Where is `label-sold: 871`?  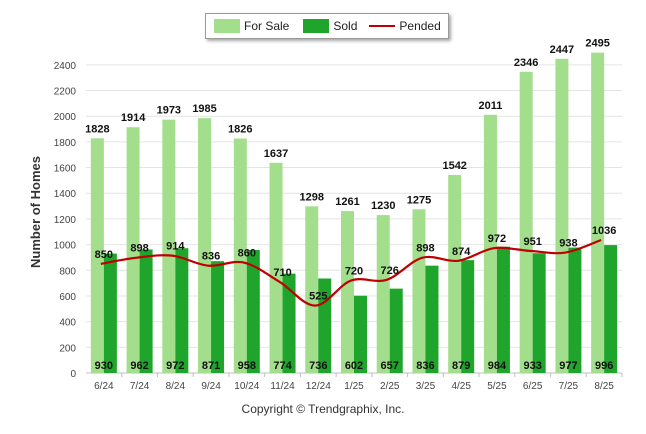
label-sold: 871 is located at coordinates (211, 366).